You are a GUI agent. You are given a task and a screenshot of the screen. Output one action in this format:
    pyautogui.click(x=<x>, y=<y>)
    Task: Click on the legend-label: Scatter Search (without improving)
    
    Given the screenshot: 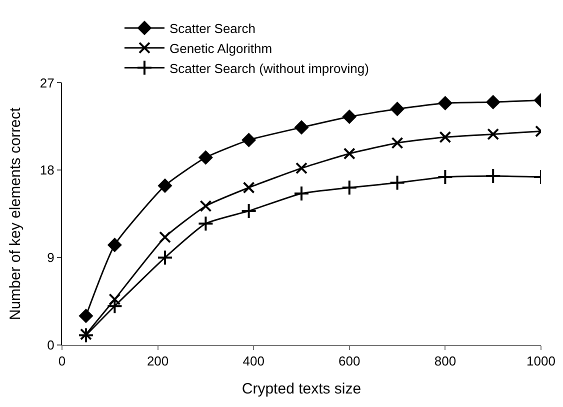 What is the action you would take?
    pyautogui.click(x=269, y=68)
    